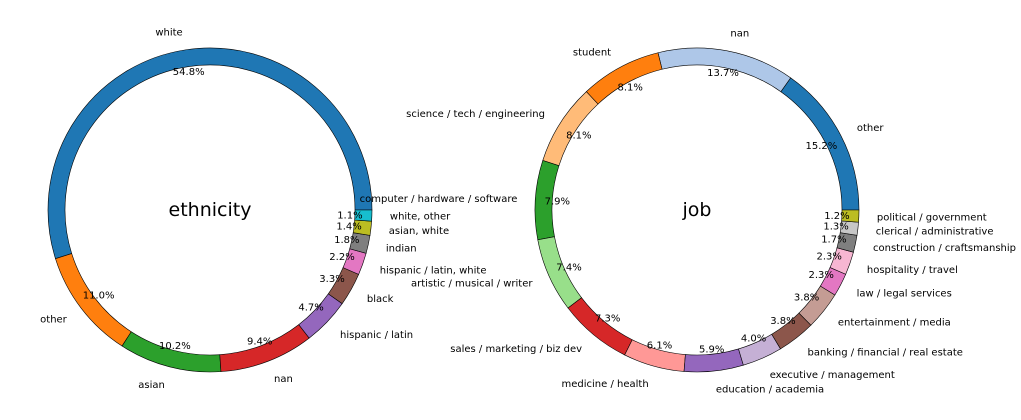 The height and width of the screenshot is (420, 1021). What do you see at coordinates (401, 249) in the screenshot?
I see `ethnicity-label-indian: indian` at bounding box center [401, 249].